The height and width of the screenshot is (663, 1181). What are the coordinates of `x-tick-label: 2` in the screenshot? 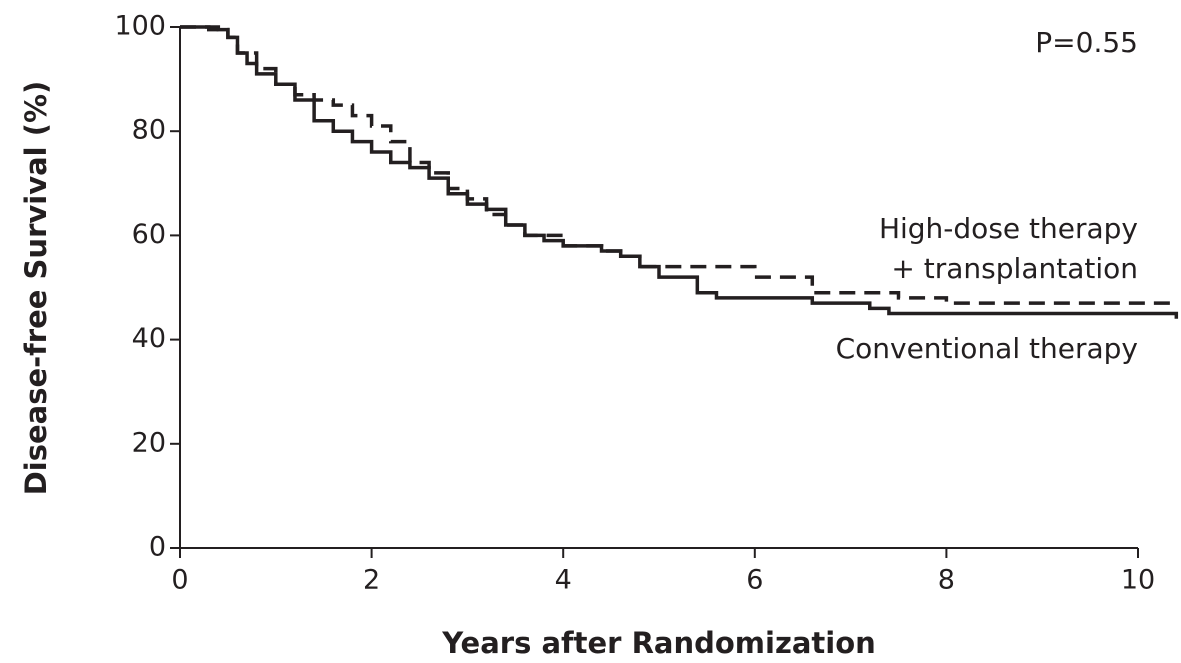 It's located at (371, 580).